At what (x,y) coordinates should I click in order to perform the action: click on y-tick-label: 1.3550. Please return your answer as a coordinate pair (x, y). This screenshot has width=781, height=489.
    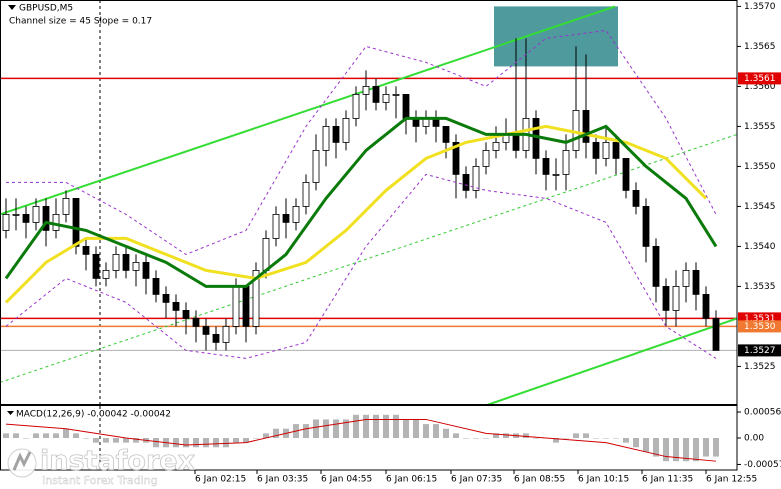
    Looking at the image, I should click on (760, 167).